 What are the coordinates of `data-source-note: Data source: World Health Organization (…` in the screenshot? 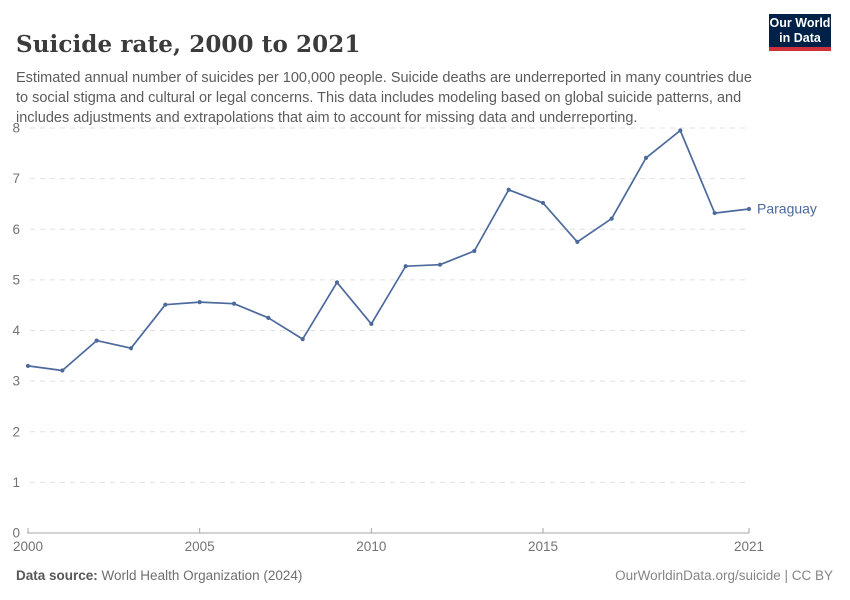 It's located at (159, 575).